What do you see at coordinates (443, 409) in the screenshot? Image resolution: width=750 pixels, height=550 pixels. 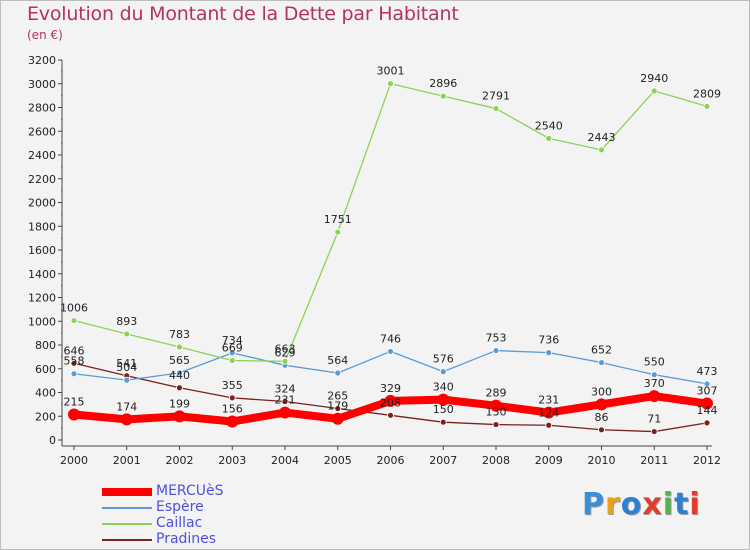 I see `data-label: 150` at bounding box center [443, 409].